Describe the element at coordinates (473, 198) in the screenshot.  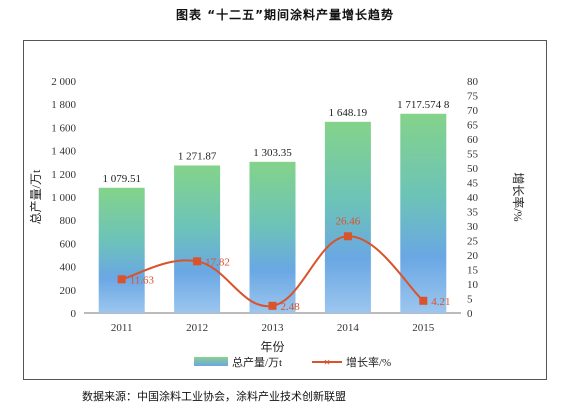
I see `y-right-tick-label: 40` at that location.